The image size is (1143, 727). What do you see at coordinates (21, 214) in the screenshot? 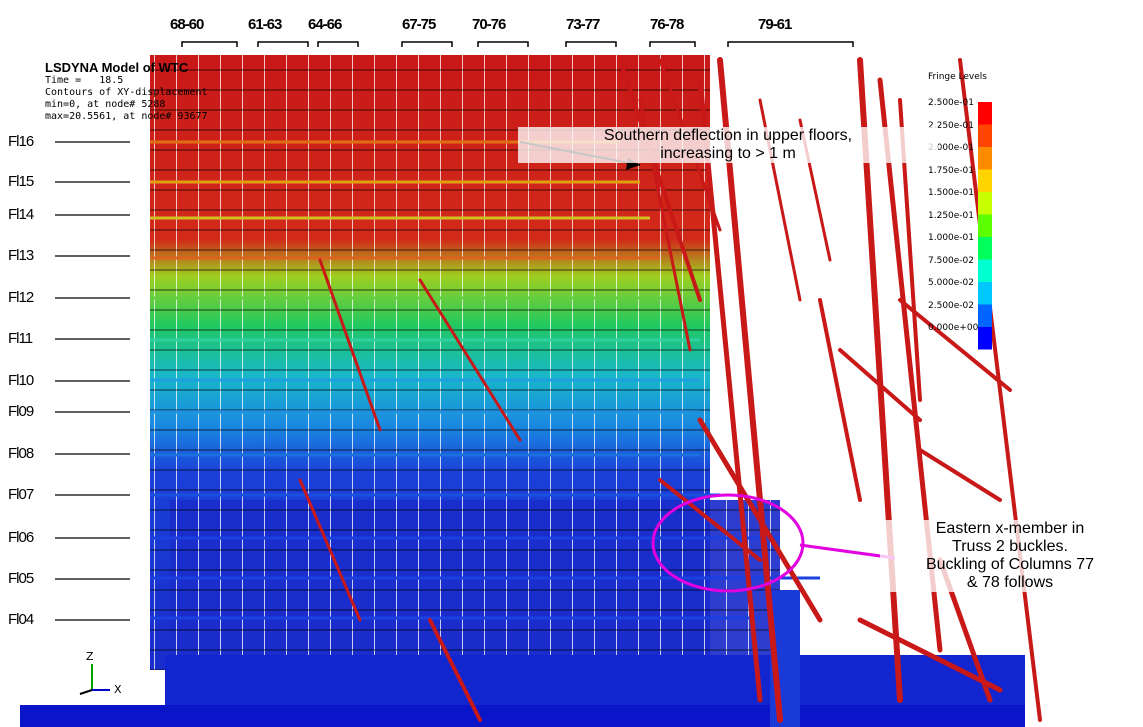
I see `floor-label: Fl14` at bounding box center [21, 214].